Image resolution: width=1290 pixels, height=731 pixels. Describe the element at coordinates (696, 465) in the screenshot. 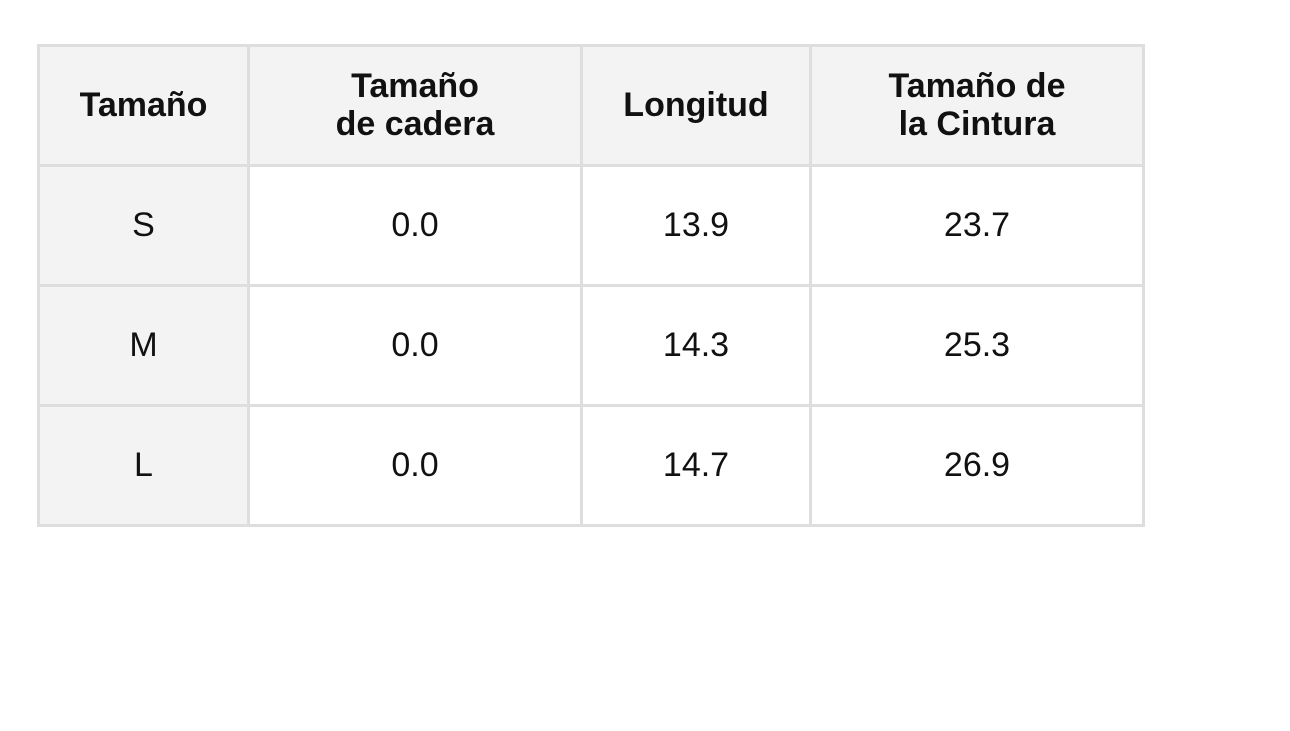

I see `value-cell: 14.7` at that location.